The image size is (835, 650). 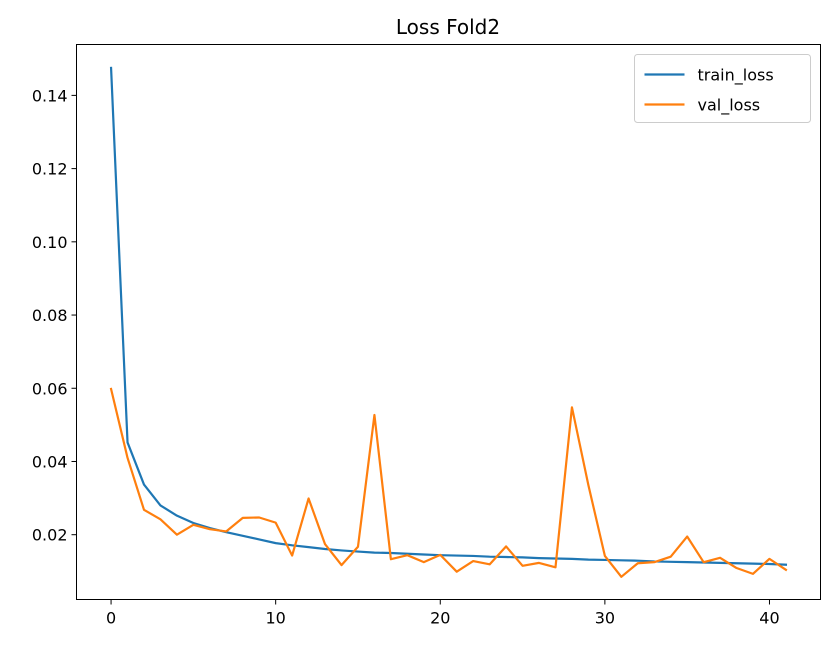 What do you see at coordinates (722, 88) in the screenshot?
I see `legend: train_loss val_loss` at bounding box center [722, 88].